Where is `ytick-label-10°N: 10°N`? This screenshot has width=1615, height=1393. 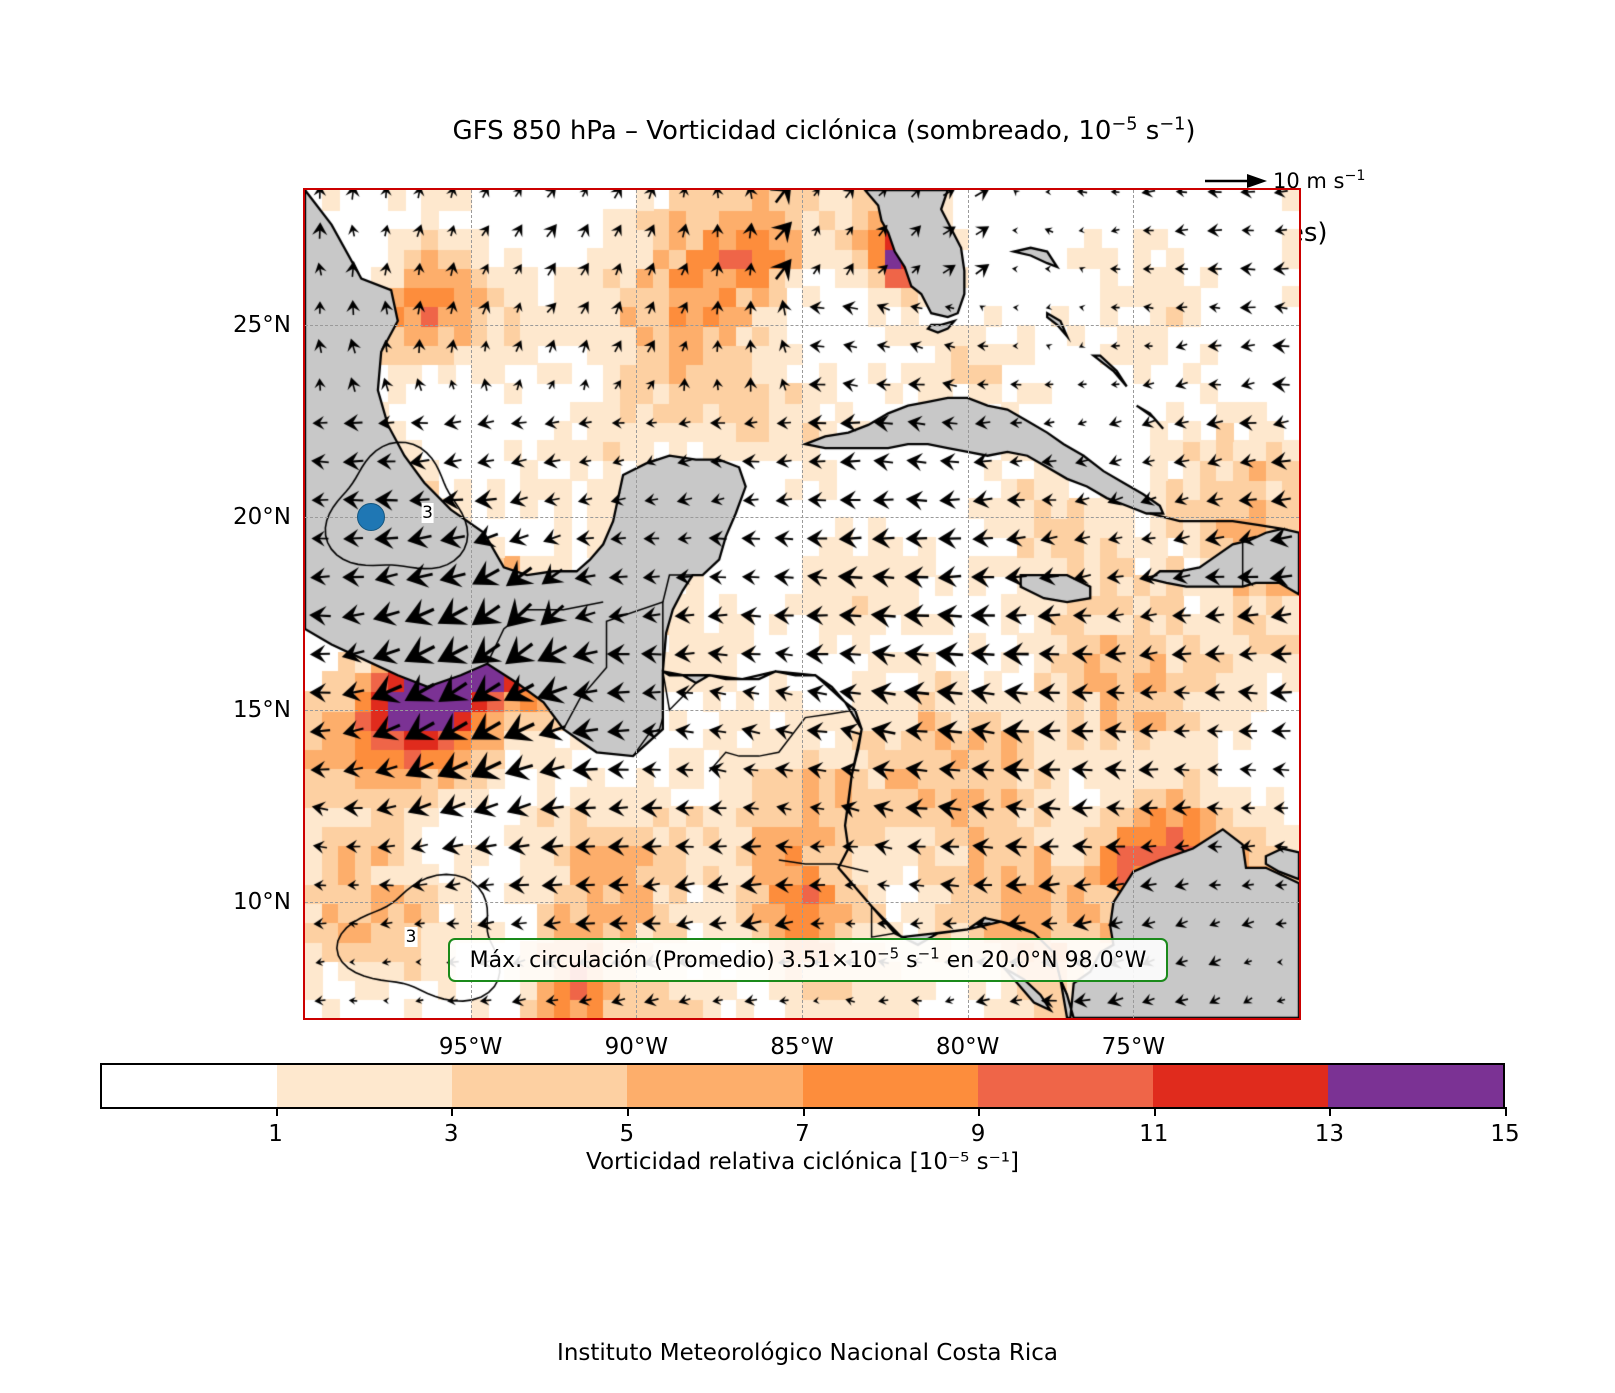 ytick-label-10°N: 10°N is located at coordinates (262, 902).